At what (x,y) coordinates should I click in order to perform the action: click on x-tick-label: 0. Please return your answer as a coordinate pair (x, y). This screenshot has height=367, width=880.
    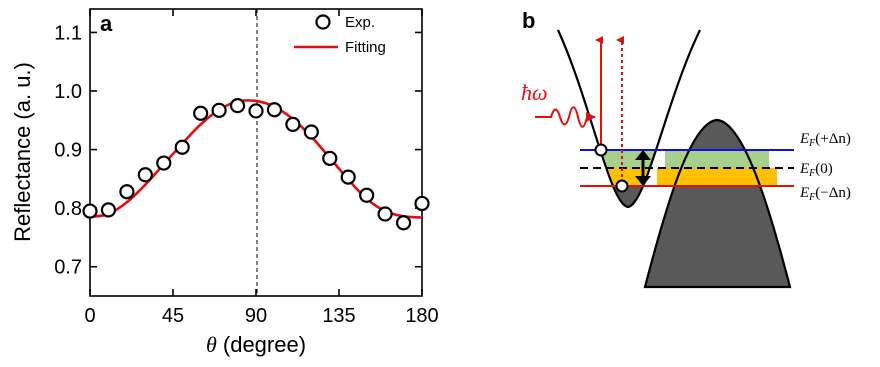
    Looking at the image, I should click on (89, 316).